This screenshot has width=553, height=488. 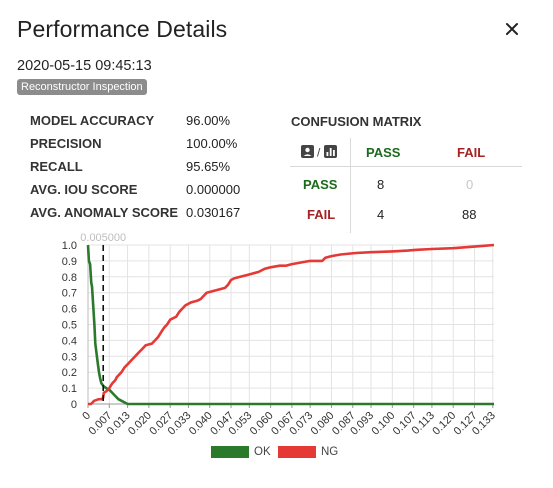 What do you see at coordinates (330, 151) in the screenshot?
I see `chart-icon` at bounding box center [330, 151].